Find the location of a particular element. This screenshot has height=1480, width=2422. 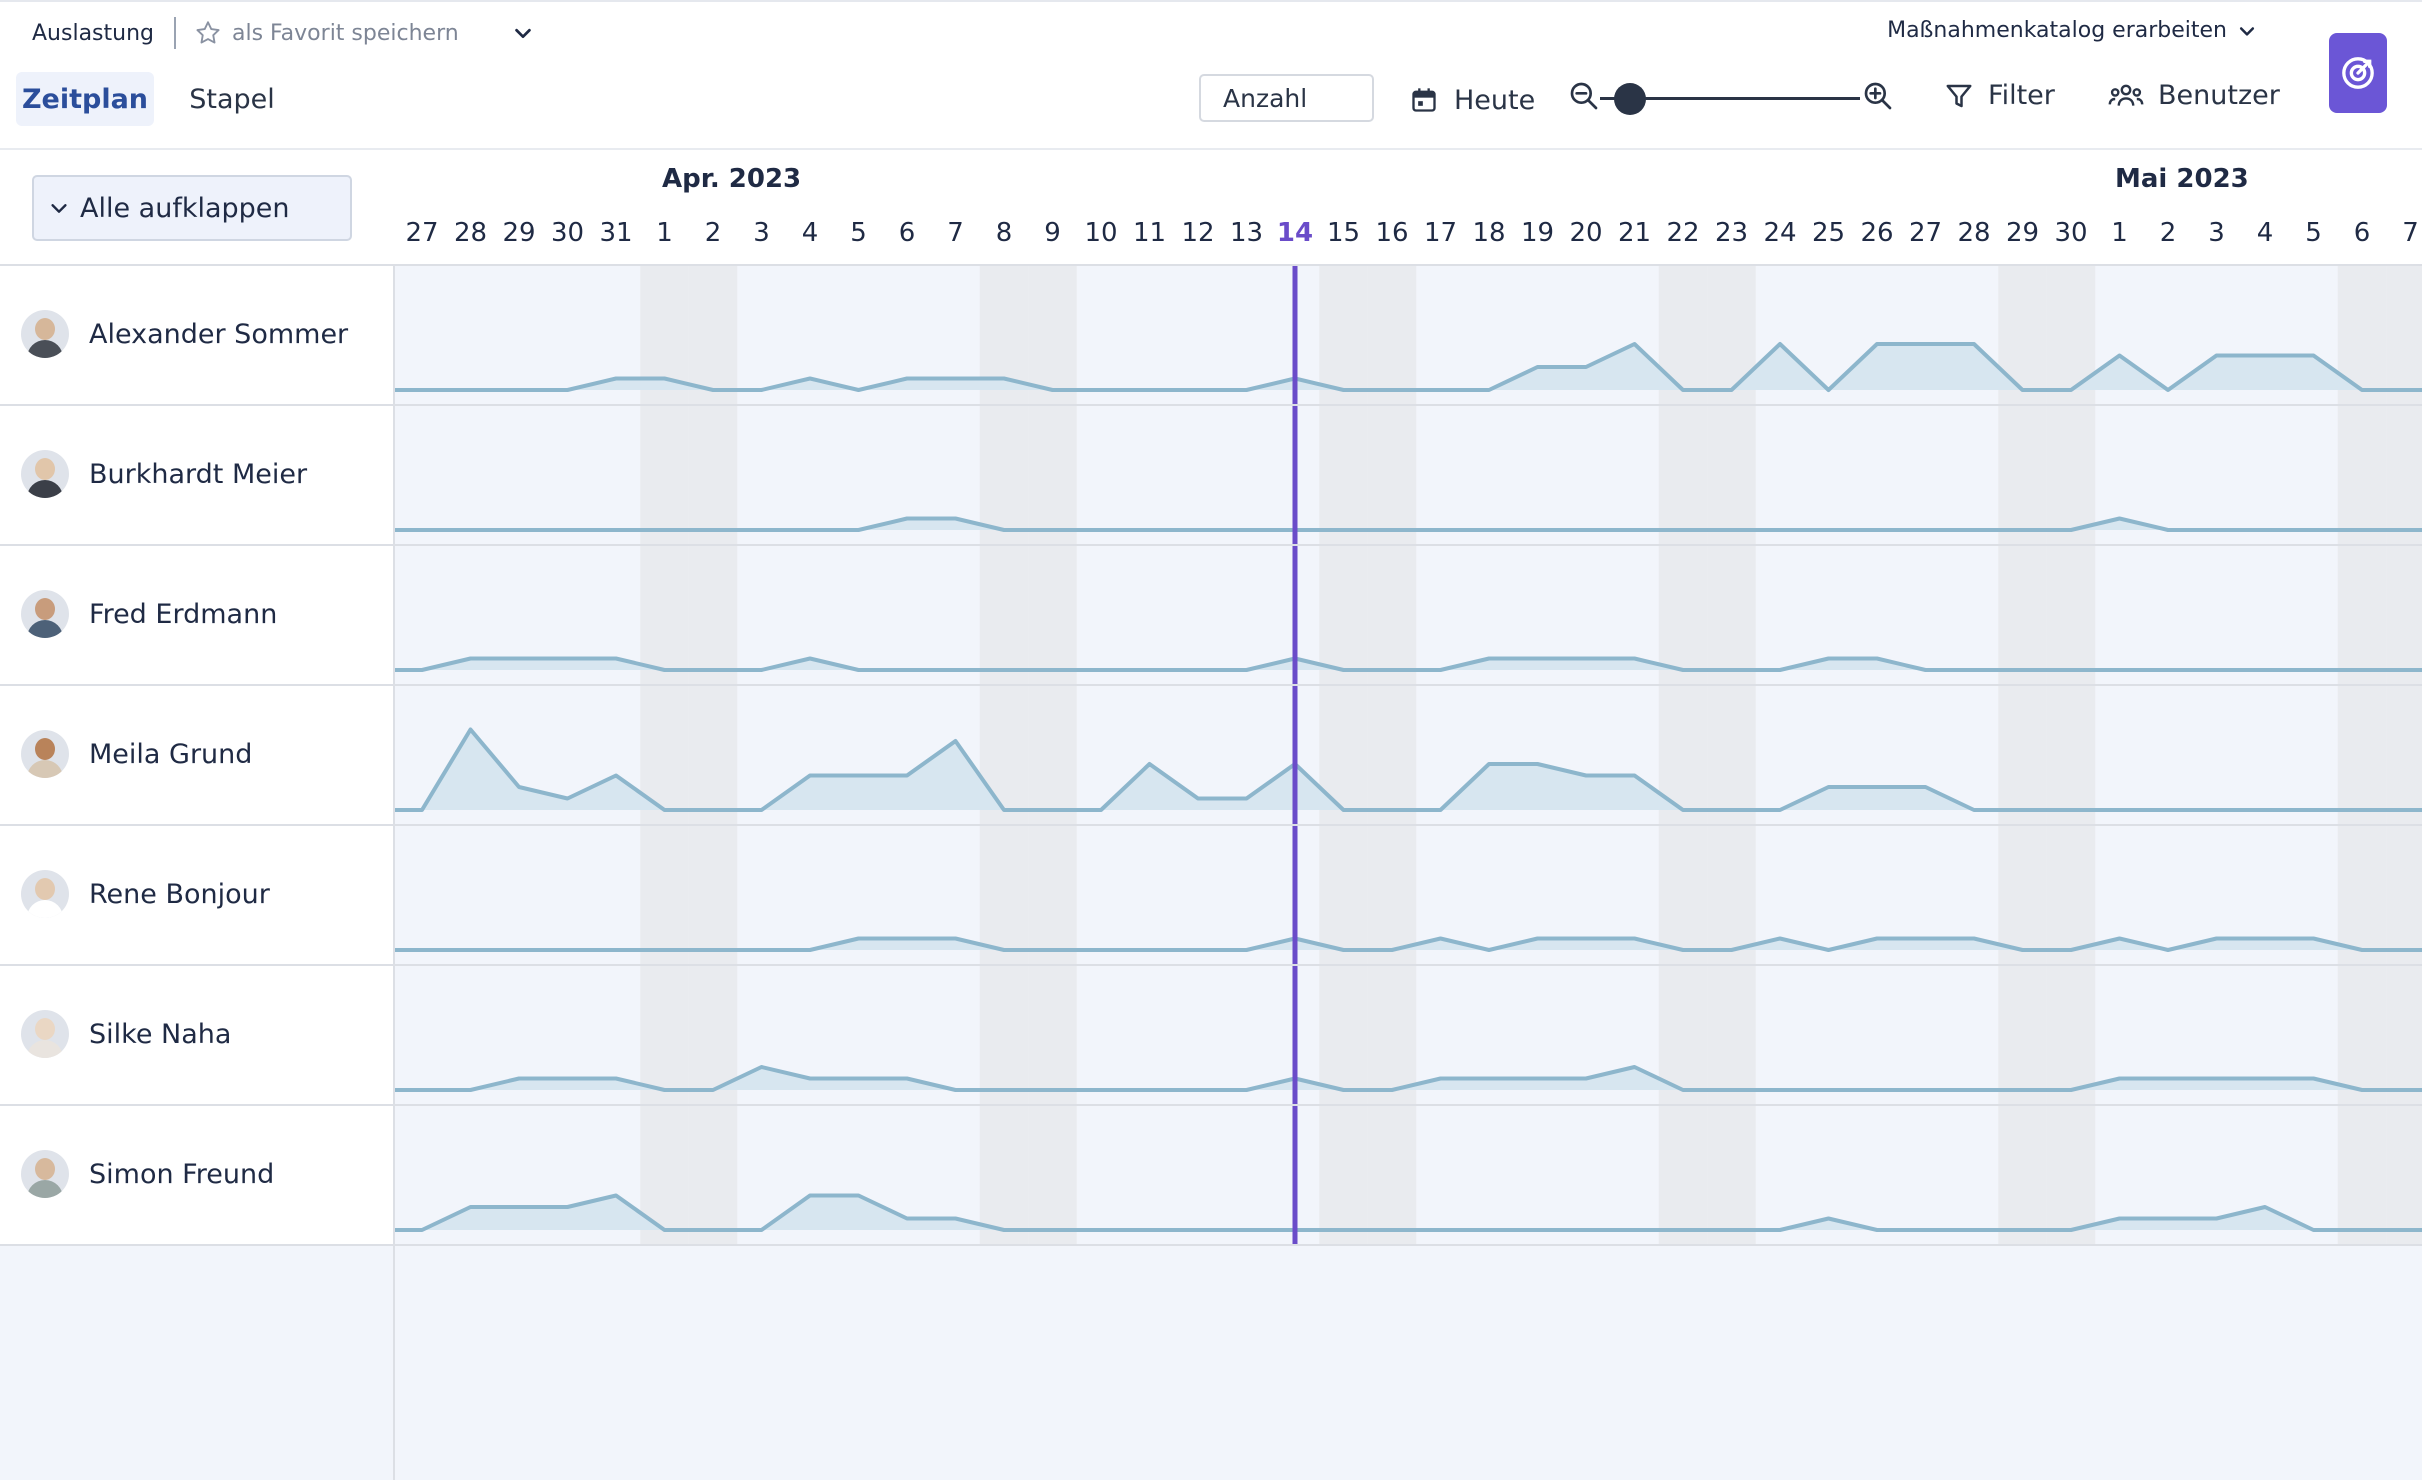

zoom-slider-thumb is located at coordinates (1630, 99).